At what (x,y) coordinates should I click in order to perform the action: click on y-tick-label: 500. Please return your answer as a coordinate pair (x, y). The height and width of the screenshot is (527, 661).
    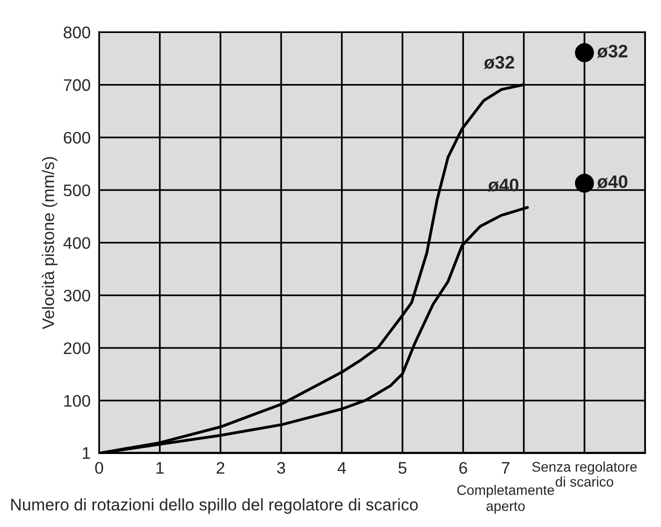
    Looking at the image, I should click on (77, 190).